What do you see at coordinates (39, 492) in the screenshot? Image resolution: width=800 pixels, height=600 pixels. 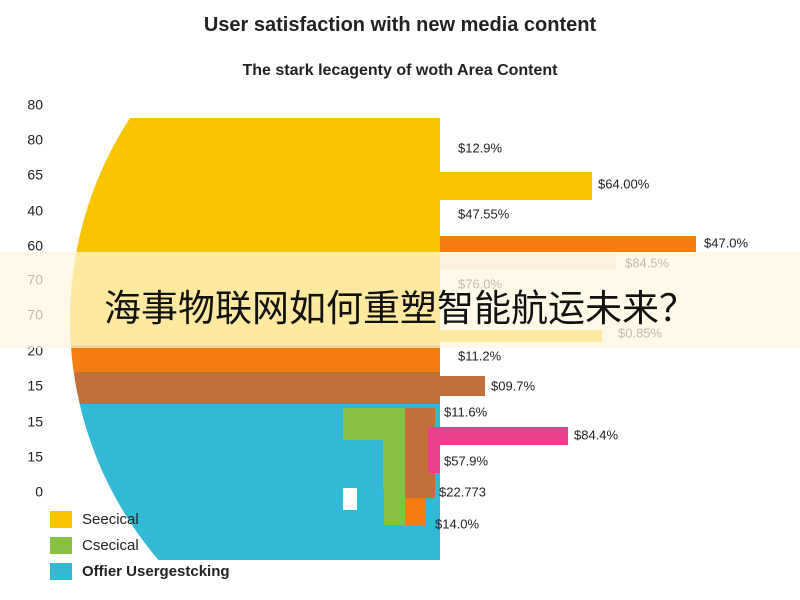 I see `y-tick-11: 0` at bounding box center [39, 492].